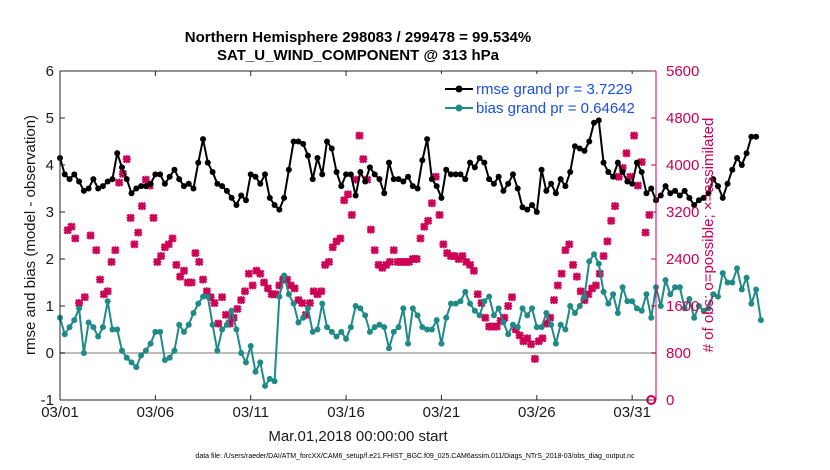  I want to click on right-tick-label: 4000, so click(682, 165).